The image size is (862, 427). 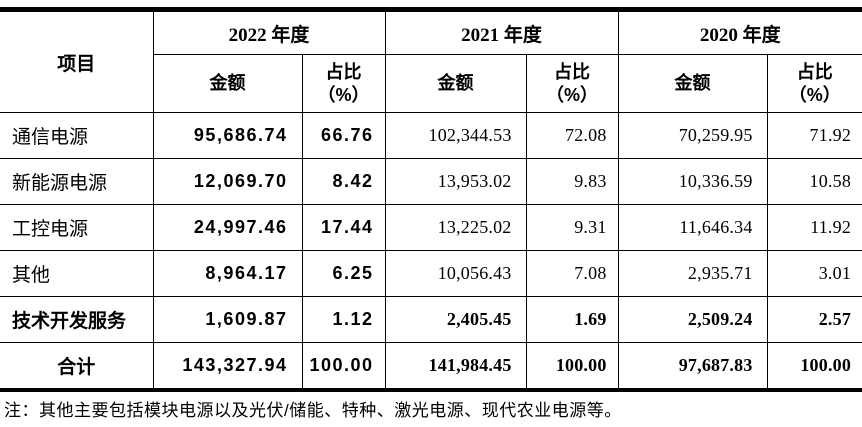 What do you see at coordinates (455, 273) in the screenshot?
I see `amount-2021: 10,056.43` at bounding box center [455, 273].